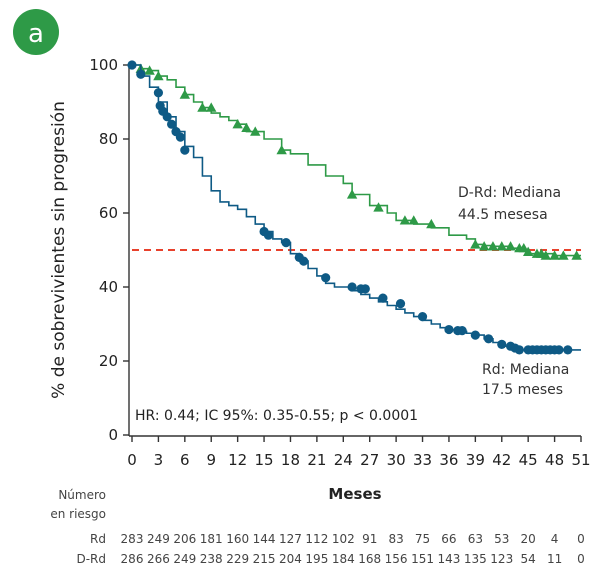 The height and width of the screenshot is (575, 595). I want to click on y-tick-label: 40, so click(108, 287).